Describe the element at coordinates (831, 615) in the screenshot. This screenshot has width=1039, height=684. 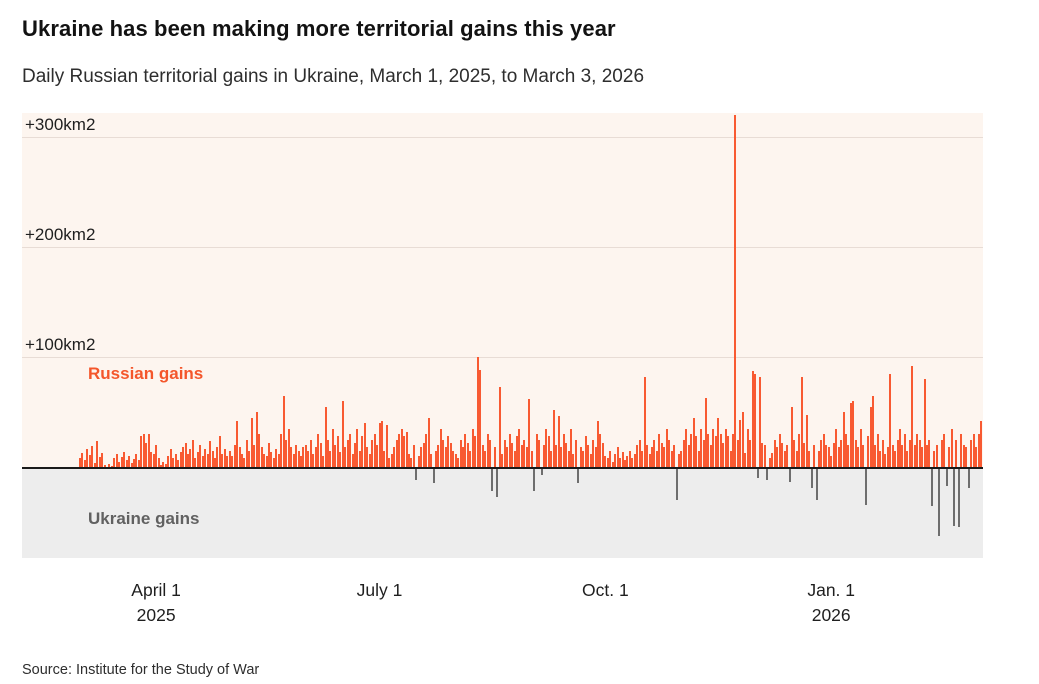
I see `x-tick-year: 2026` at that location.